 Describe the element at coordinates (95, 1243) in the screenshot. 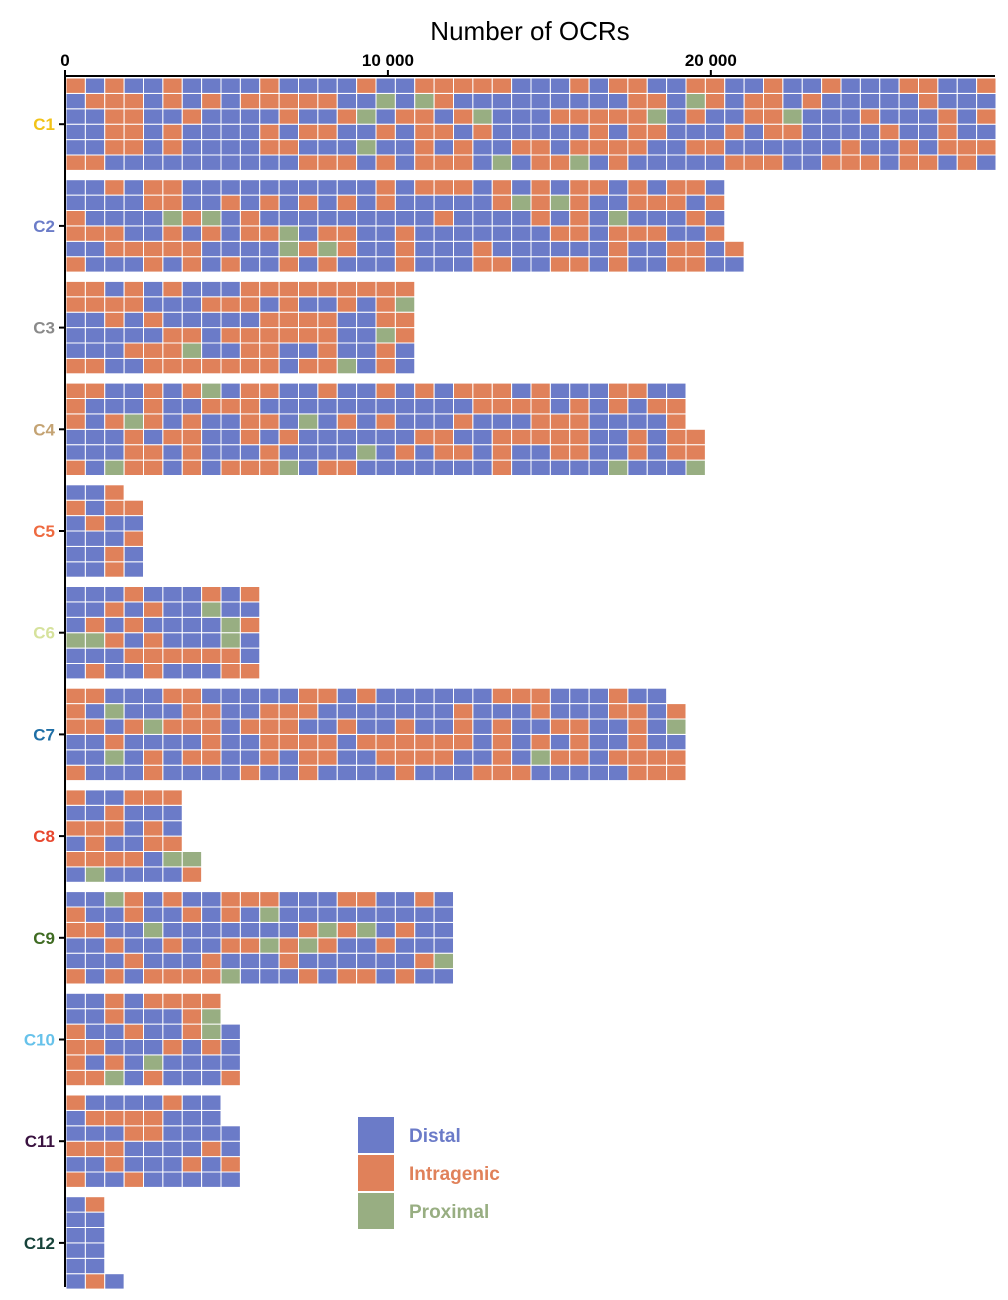

I see `bar-C12` at that location.